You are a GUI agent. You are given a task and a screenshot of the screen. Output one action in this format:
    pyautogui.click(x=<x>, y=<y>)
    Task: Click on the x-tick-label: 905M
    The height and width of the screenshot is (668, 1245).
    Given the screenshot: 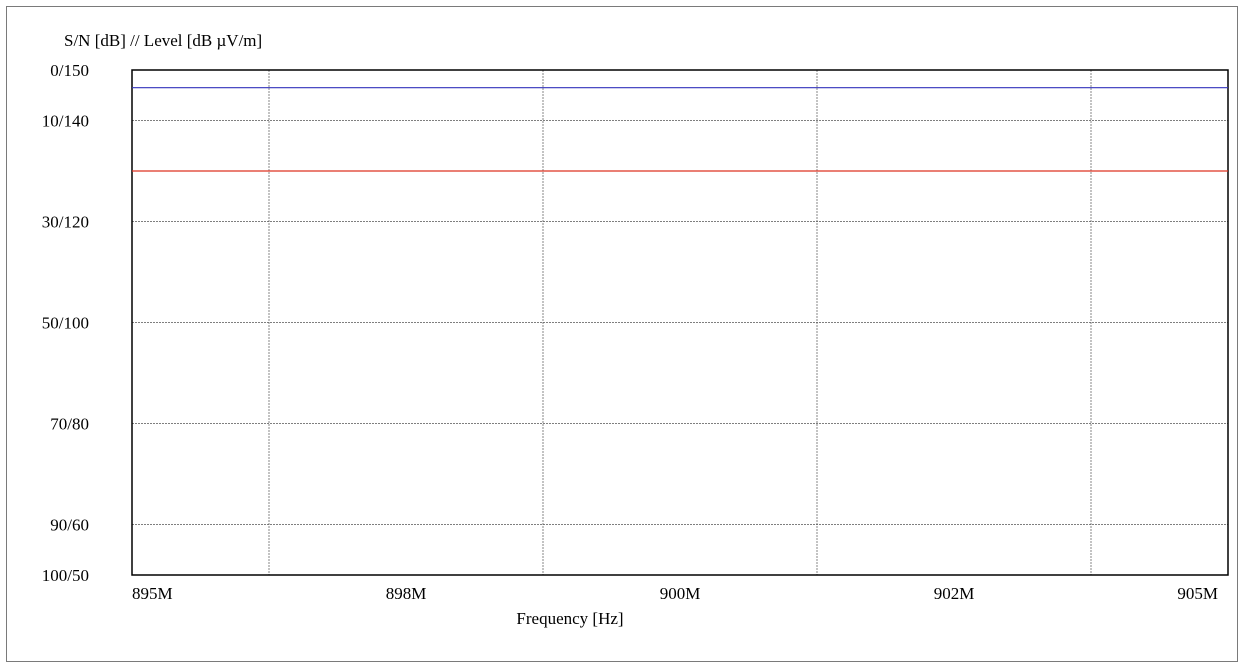 What is the action you would take?
    pyautogui.click(x=1197, y=593)
    